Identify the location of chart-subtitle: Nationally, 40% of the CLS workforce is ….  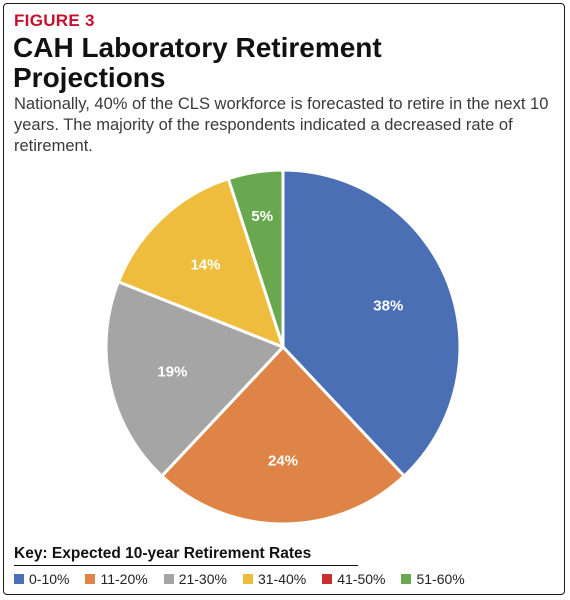
(281, 125).